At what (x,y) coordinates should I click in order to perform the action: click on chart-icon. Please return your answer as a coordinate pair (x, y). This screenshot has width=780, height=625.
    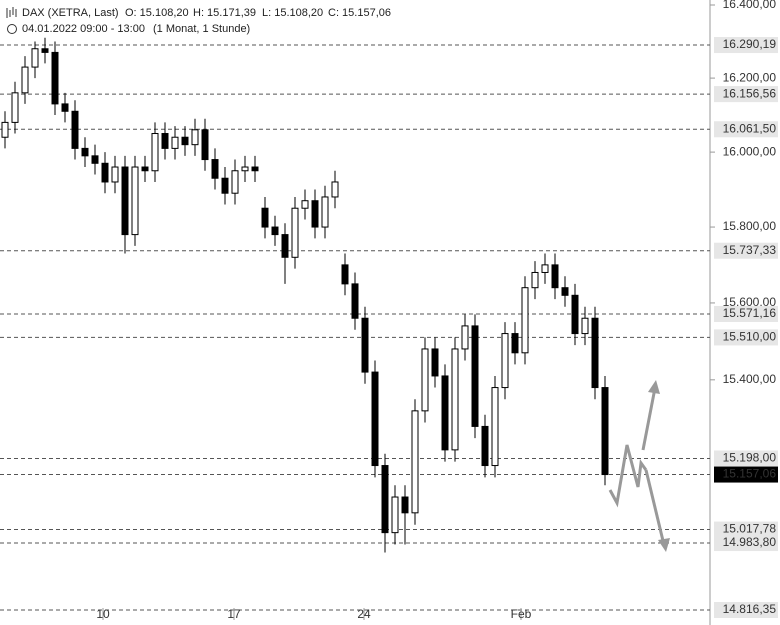
    Looking at the image, I should click on (11, 12).